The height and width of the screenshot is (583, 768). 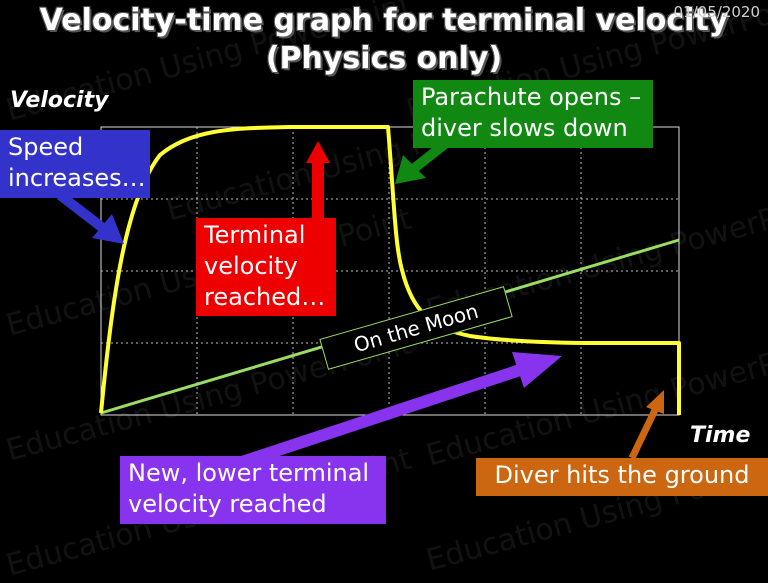 I want to click on lower-terminal-line-2: velocity reached, so click(x=227, y=504).